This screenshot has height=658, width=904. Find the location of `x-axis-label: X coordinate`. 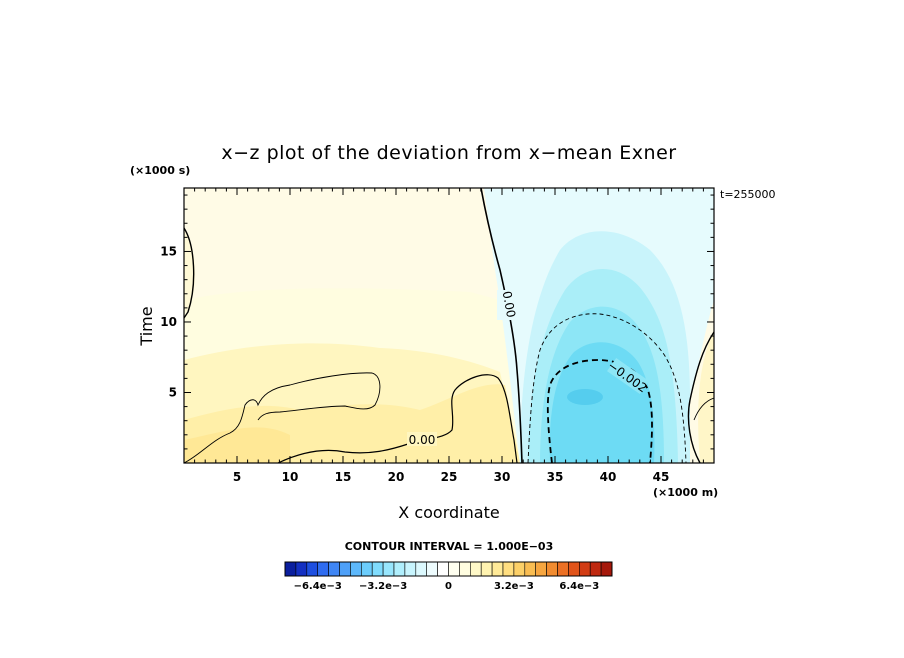

x-axis-label: X coordinate is located at coordinates (448, 512).